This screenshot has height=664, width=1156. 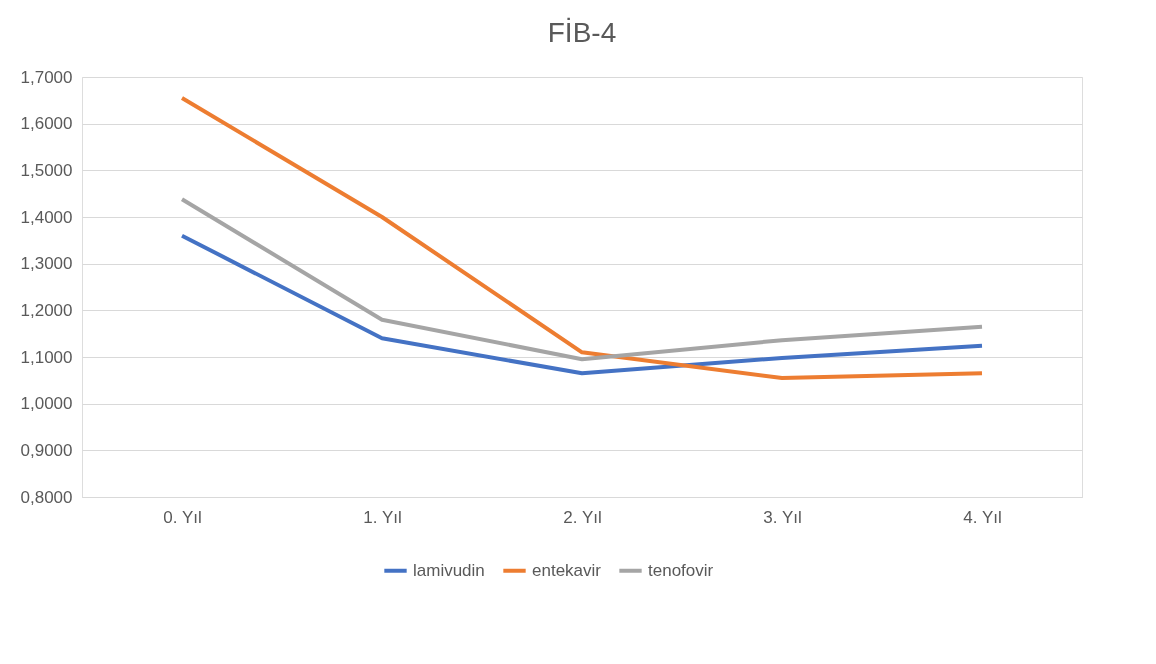 What do you see at coordinates (582, 304) in the screenshot?
I see `line-series` at bounding box center [582, 304].